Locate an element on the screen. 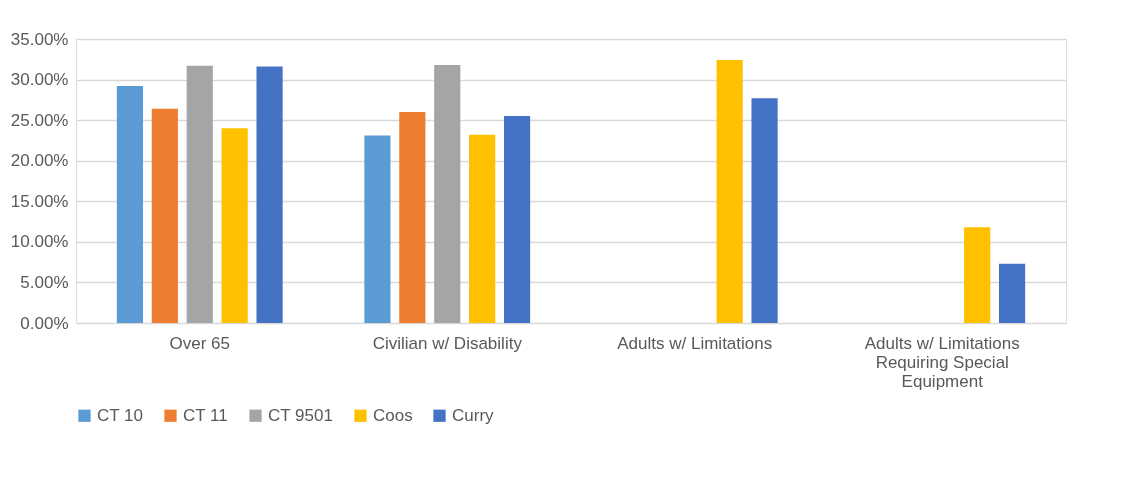 Image resolution: width=1145 pixels, height=498 pixels. y-tick-label: 20.00% is located at coordinates (39, 161).